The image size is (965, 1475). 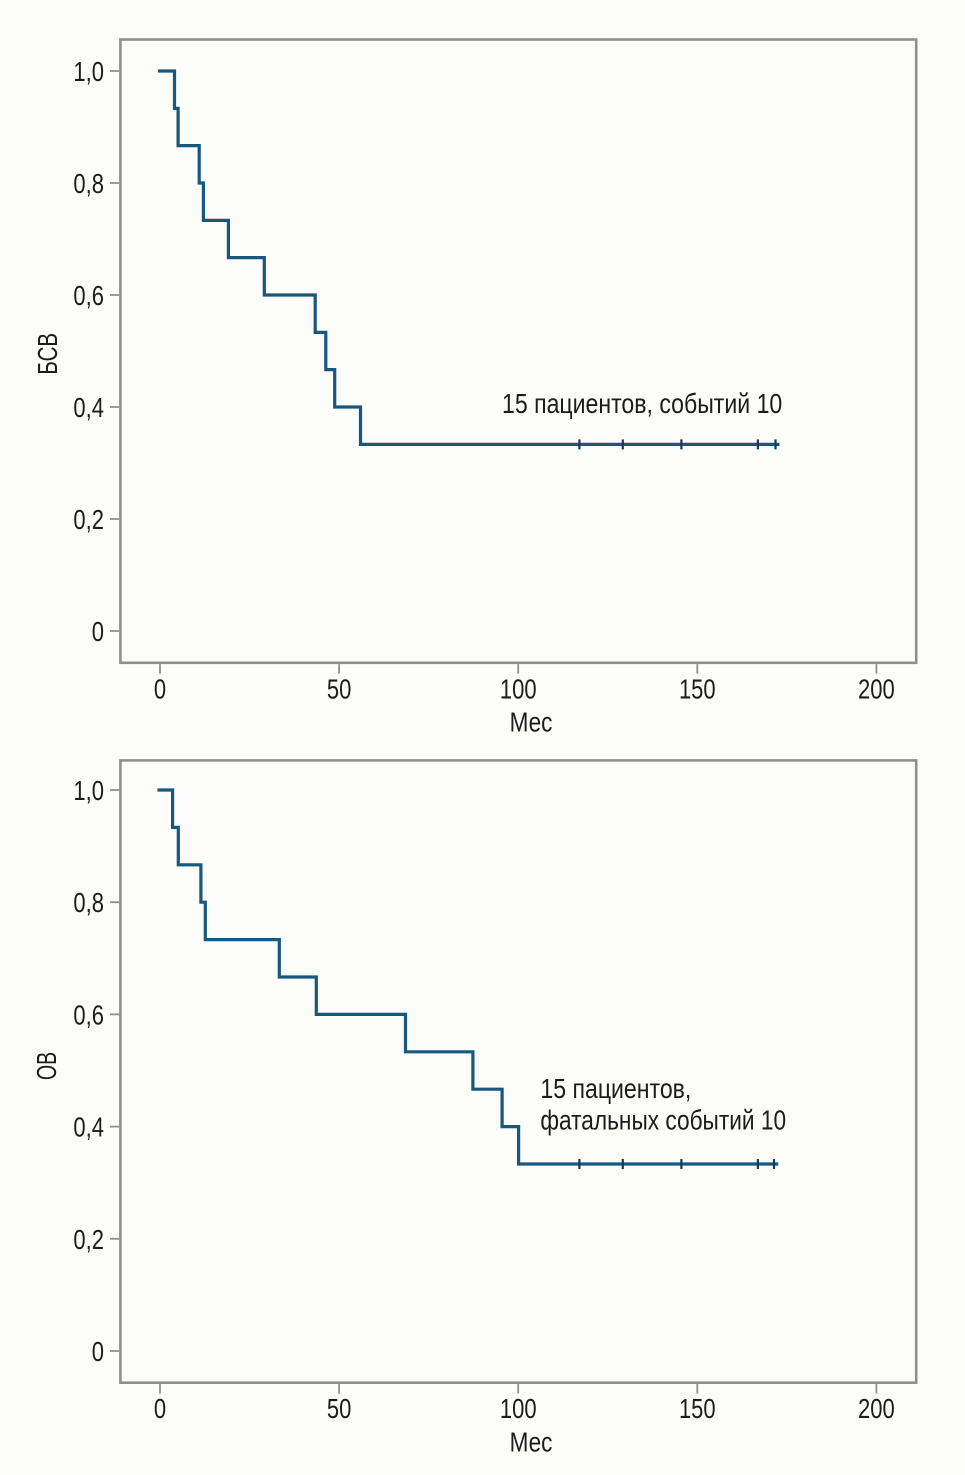 What do you see at coordinates (663, 1121) in the screenshot?
I see `svg-text: фатальных событий 10` at bounding box center [663, 1121].